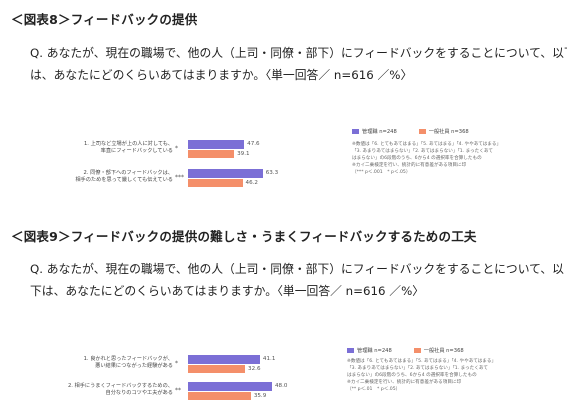 The image size is (567, 414). Describe the element at coordinates (405, 350) in the screenshot. I see `fig9-legend: 管理職 n=248 一般社員 n=368` at that location.